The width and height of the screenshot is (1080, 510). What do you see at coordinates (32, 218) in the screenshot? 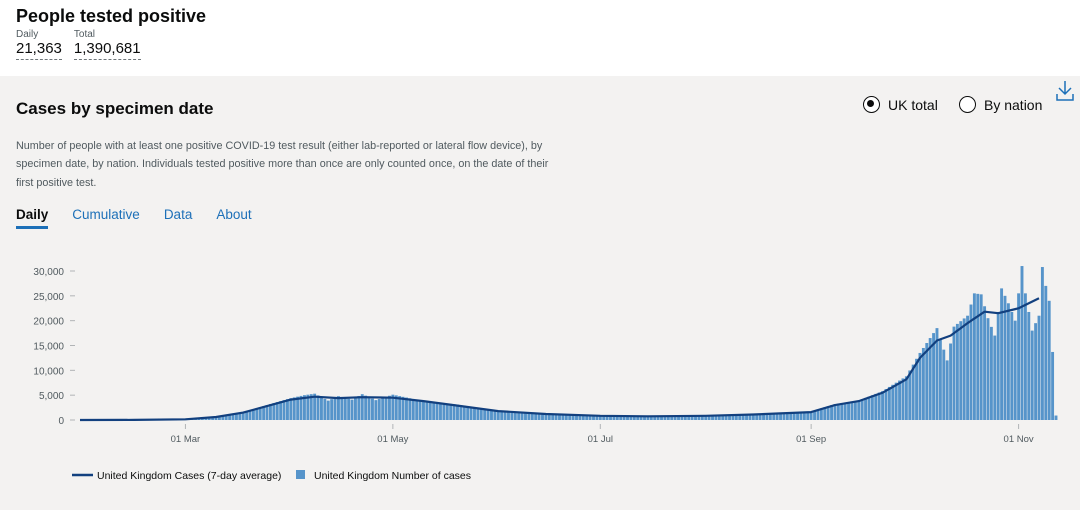
I see `tab-daily: Daily` at bounding box center [32, 218].